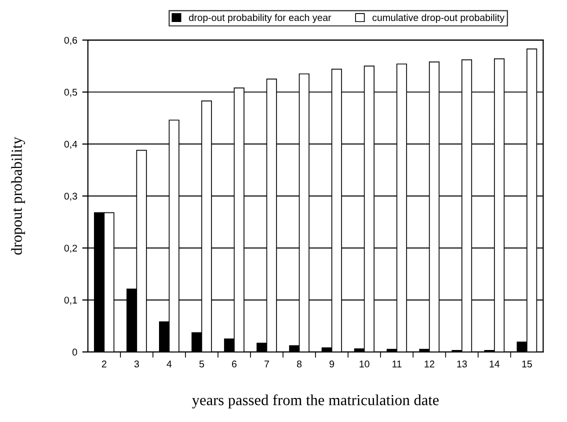 Image resolution: width=567 pixels, height=422 pixels. I want to click on x-tick-label: 11, so click(397, 364).